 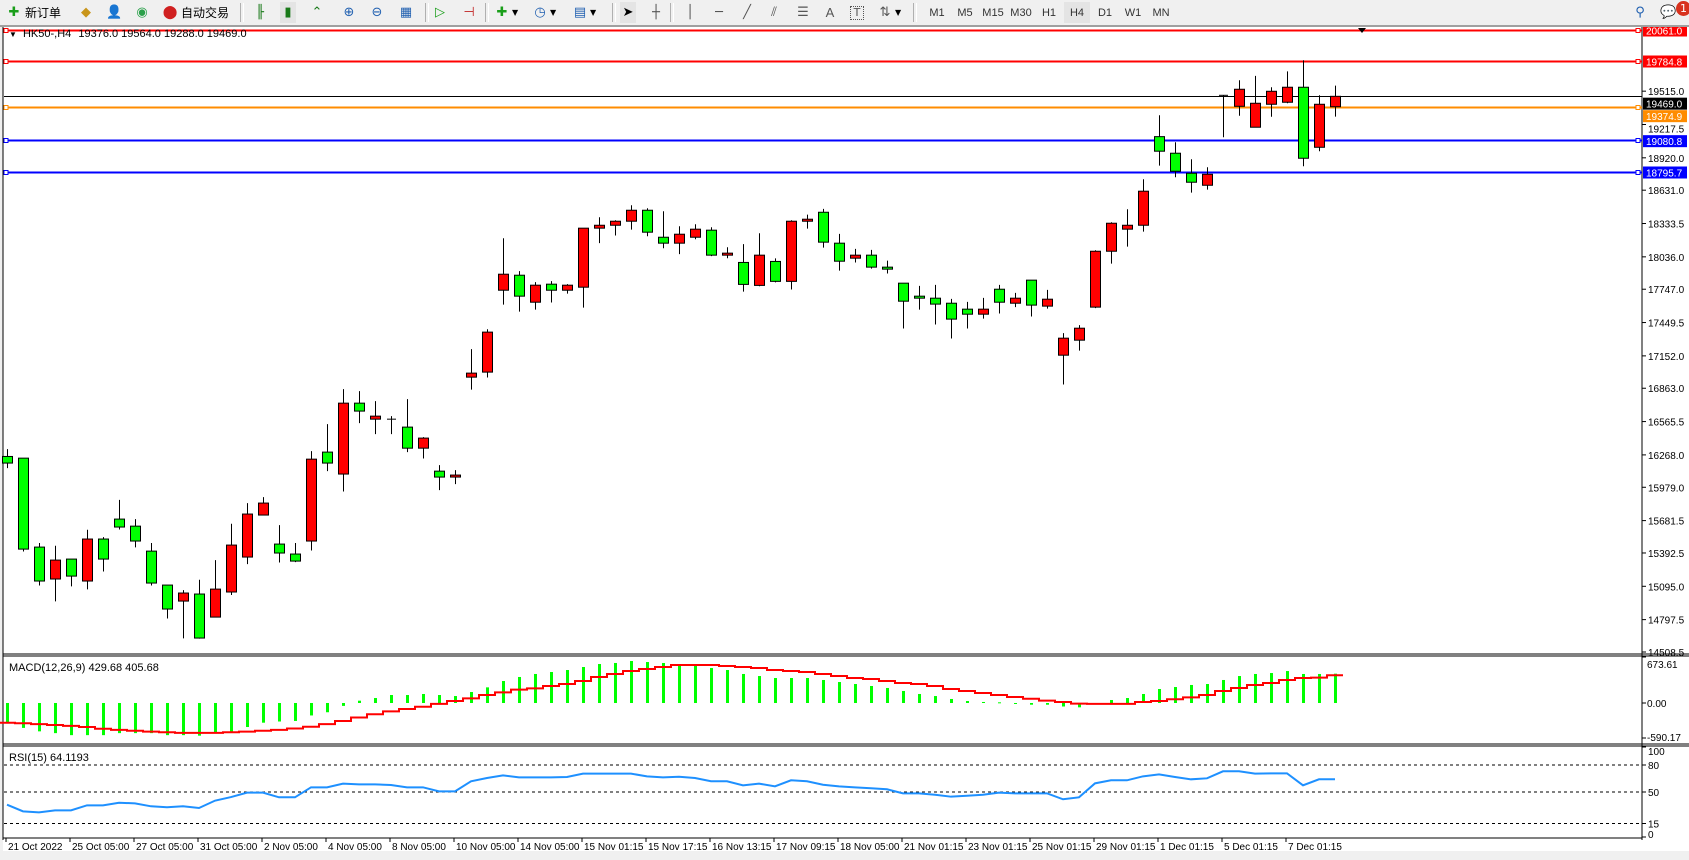 I want to click on text-label-button: T, so click(x=857, y=12).